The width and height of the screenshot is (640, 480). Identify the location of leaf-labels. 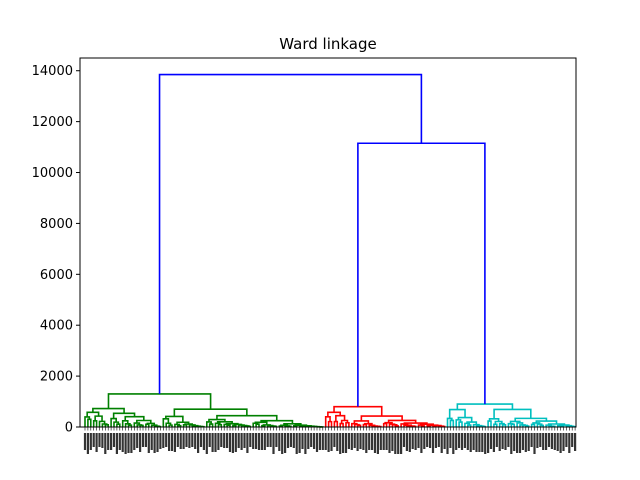
(330, 440).